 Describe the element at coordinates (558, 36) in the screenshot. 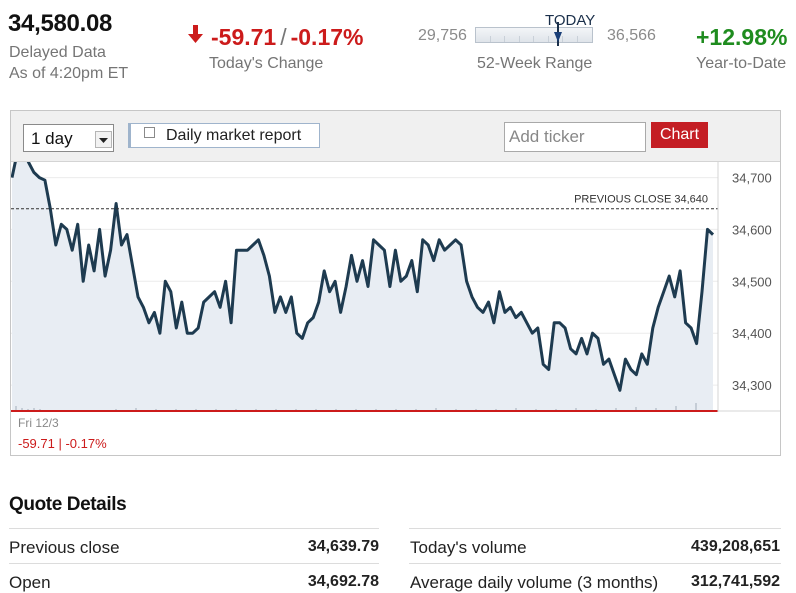

I see `range-marker-icon` at that location.